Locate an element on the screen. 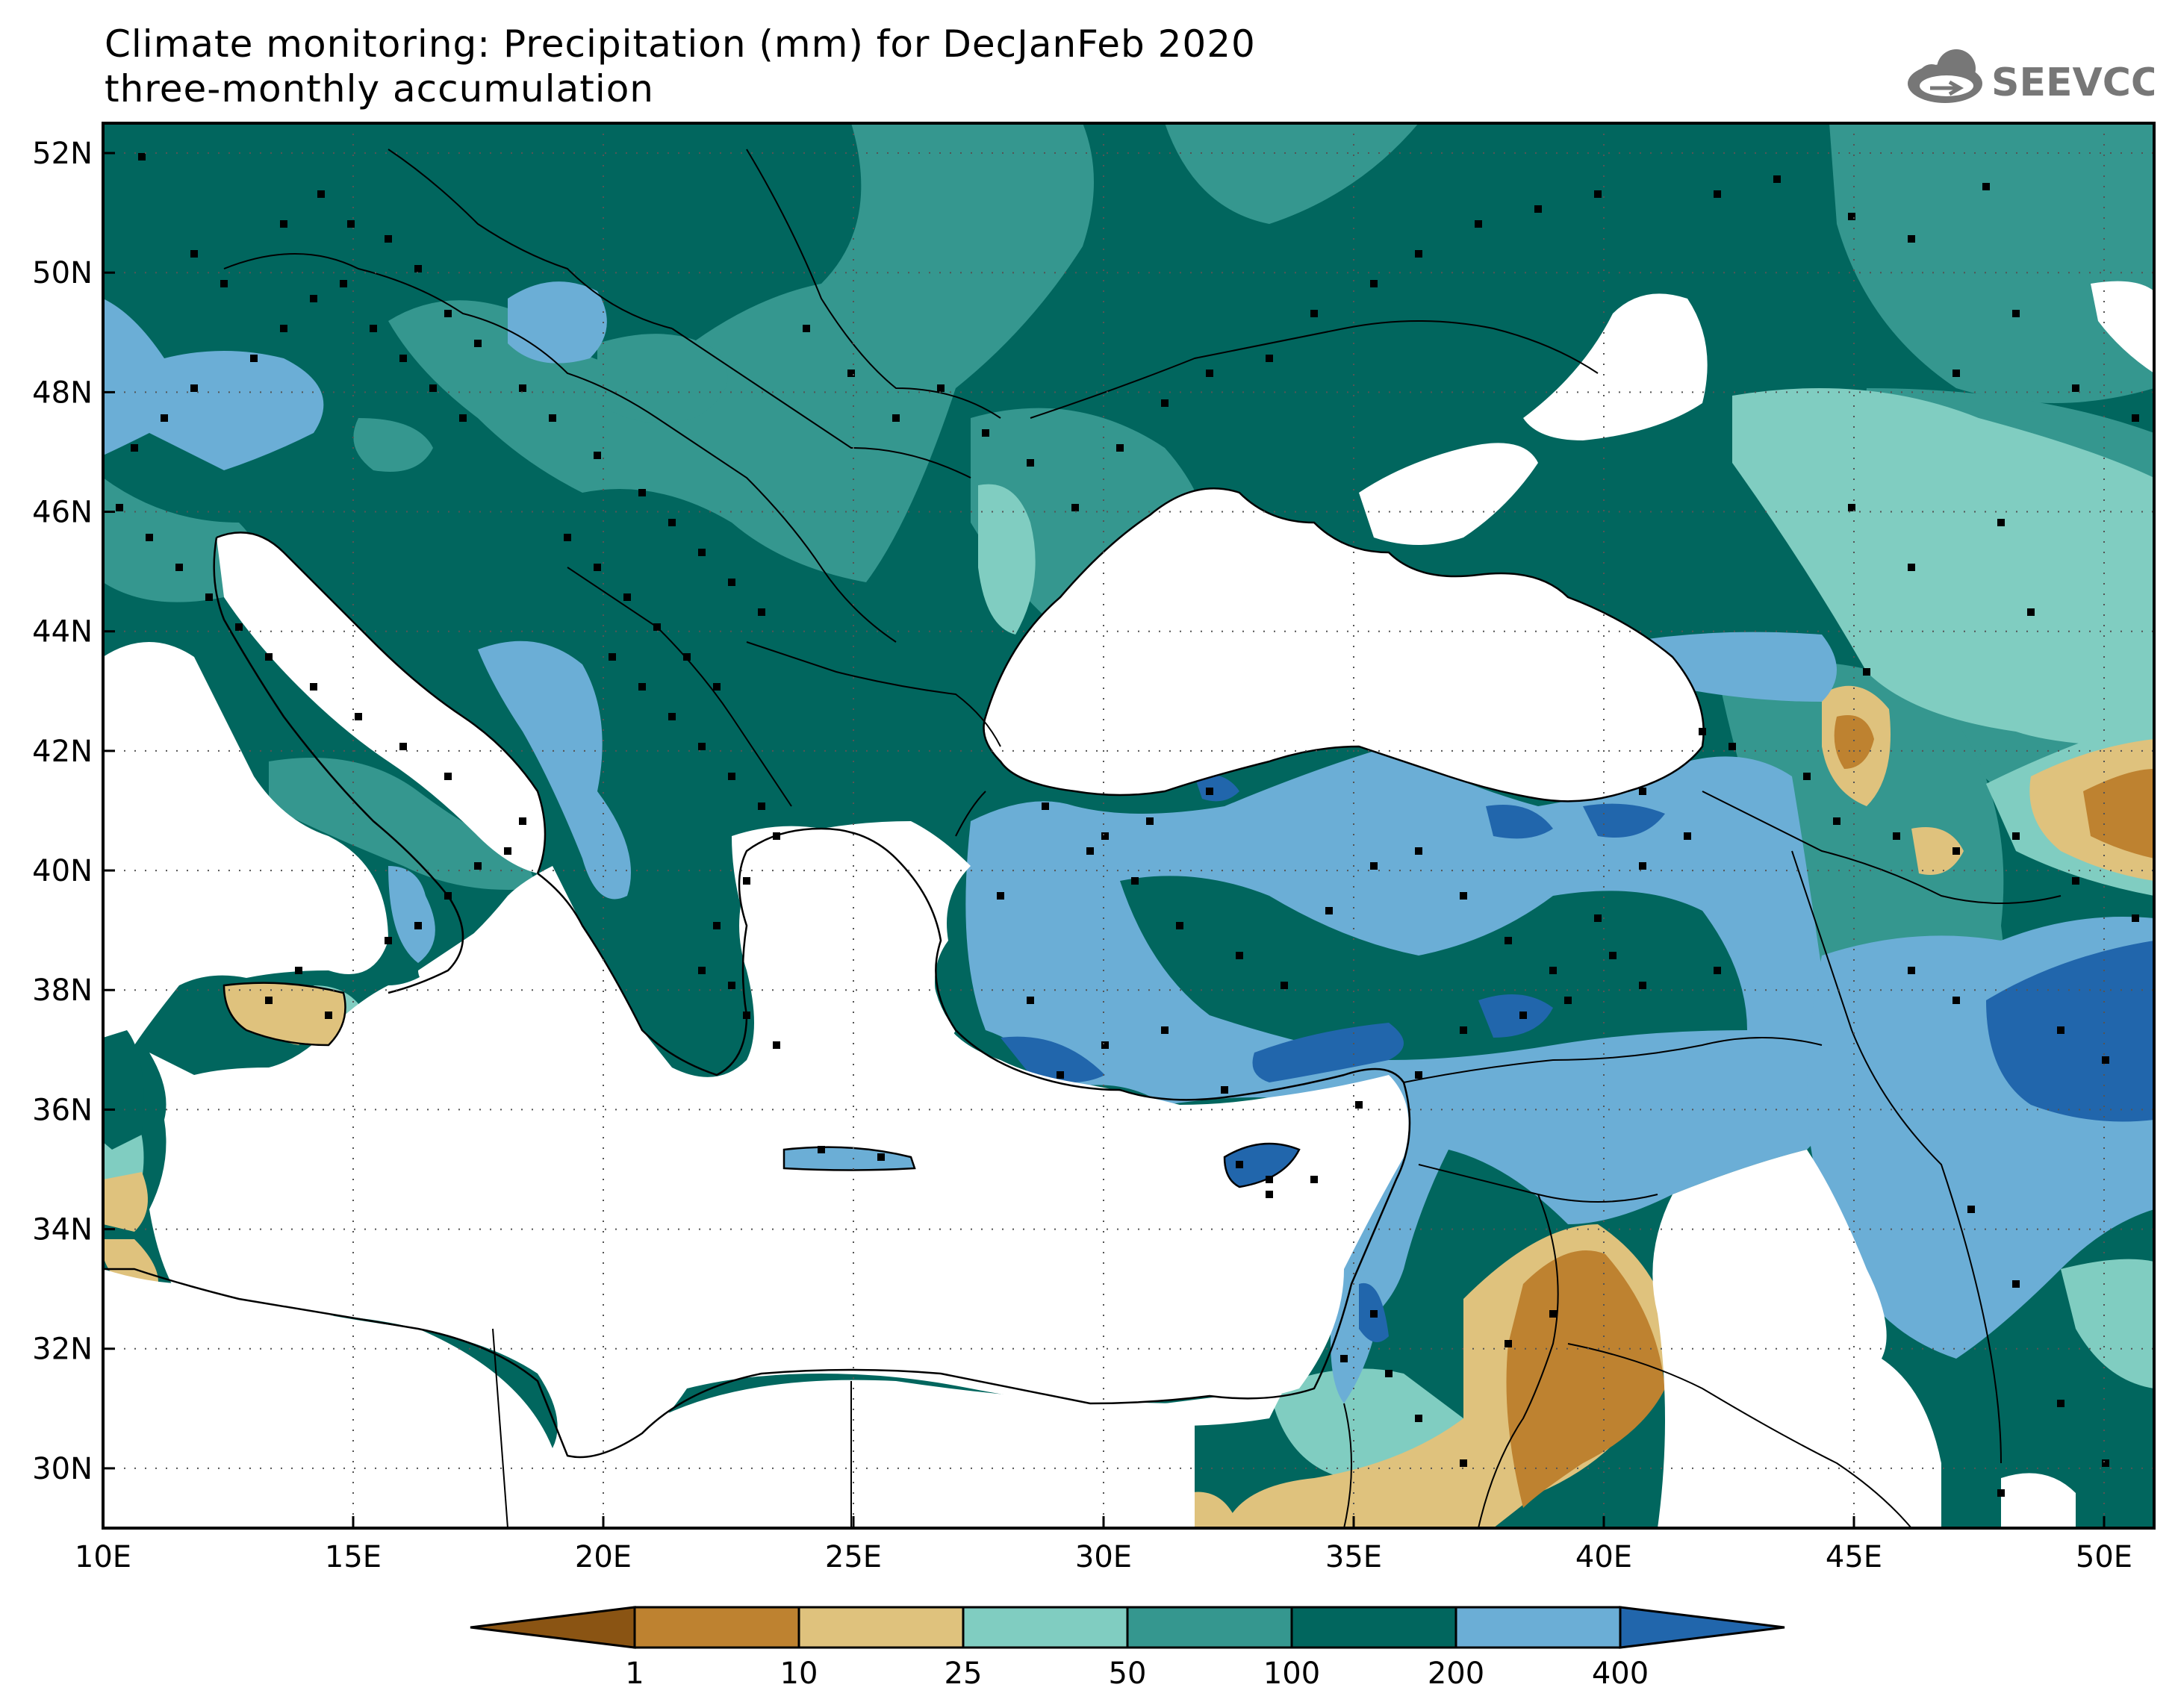  x-tick-label: 45E is located at coordinates (1854, 1557).